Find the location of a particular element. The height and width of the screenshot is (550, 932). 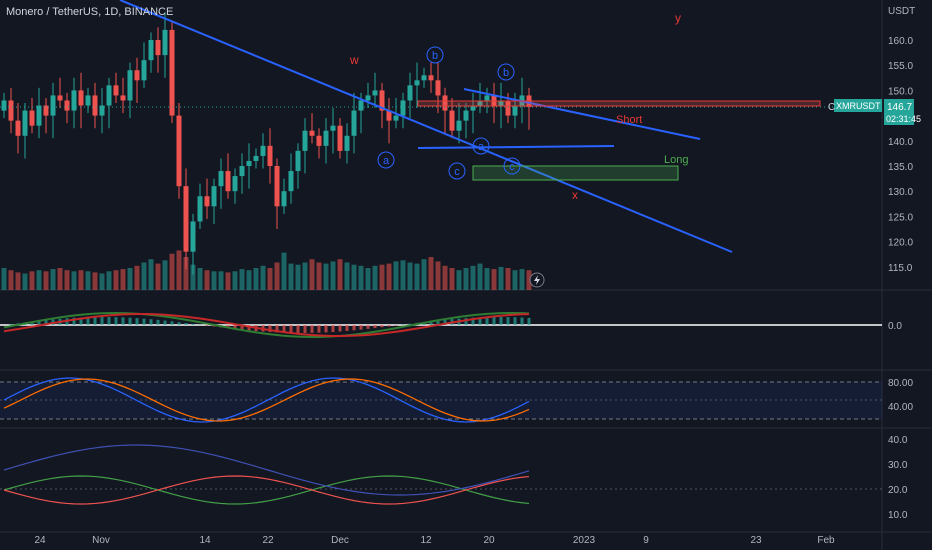

macd-line is located at coordinates (266, 324).